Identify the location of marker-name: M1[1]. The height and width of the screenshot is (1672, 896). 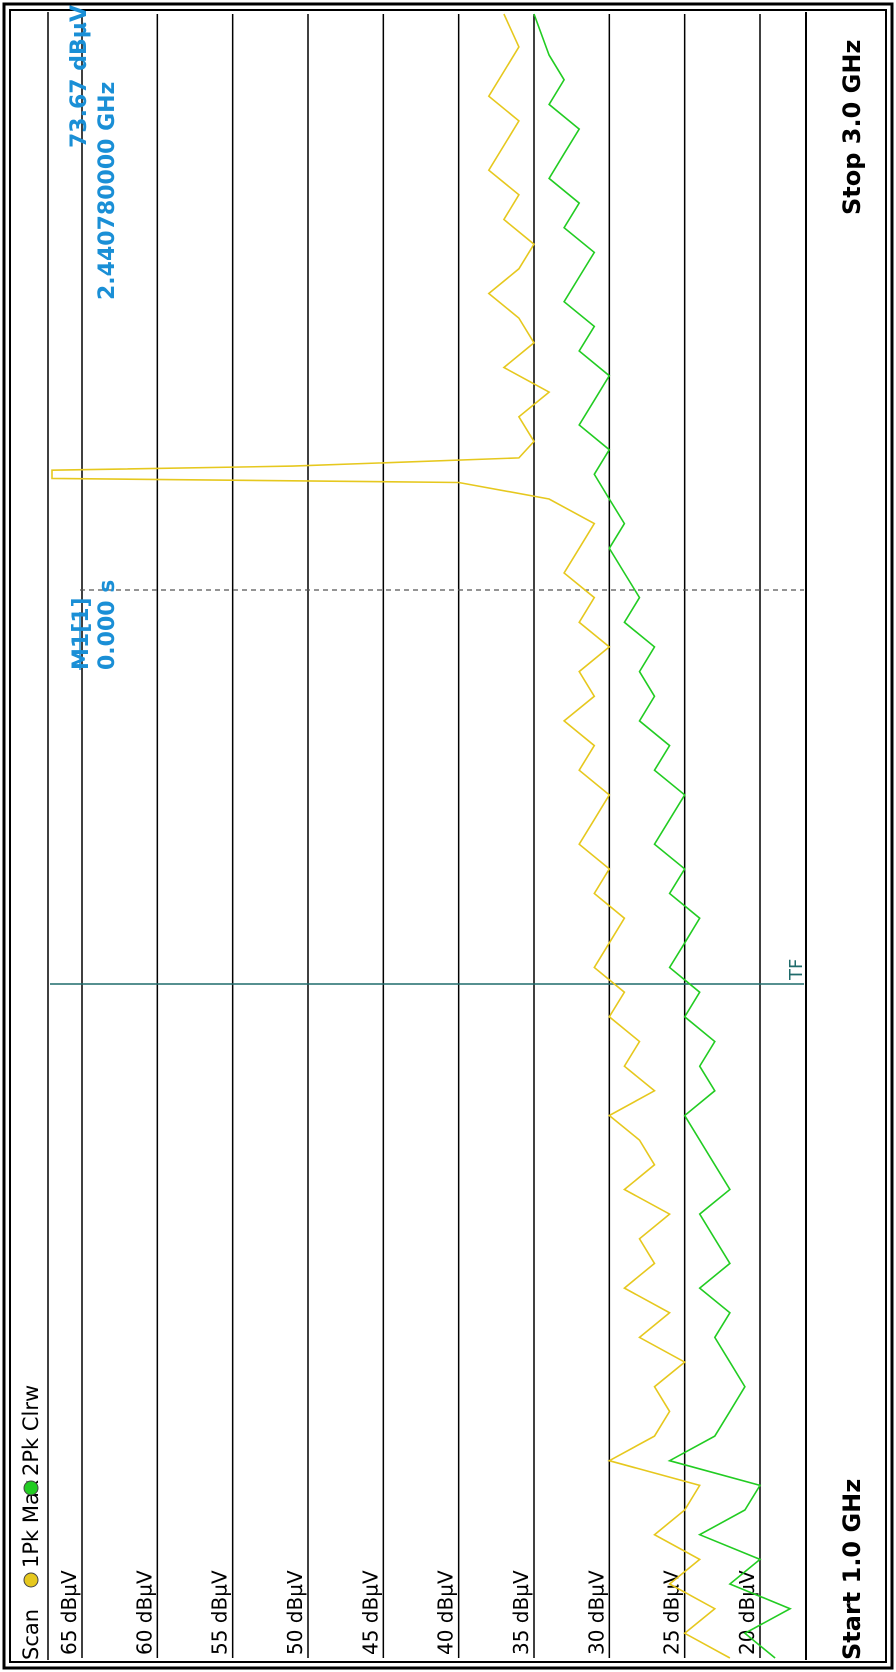
(81, 633).